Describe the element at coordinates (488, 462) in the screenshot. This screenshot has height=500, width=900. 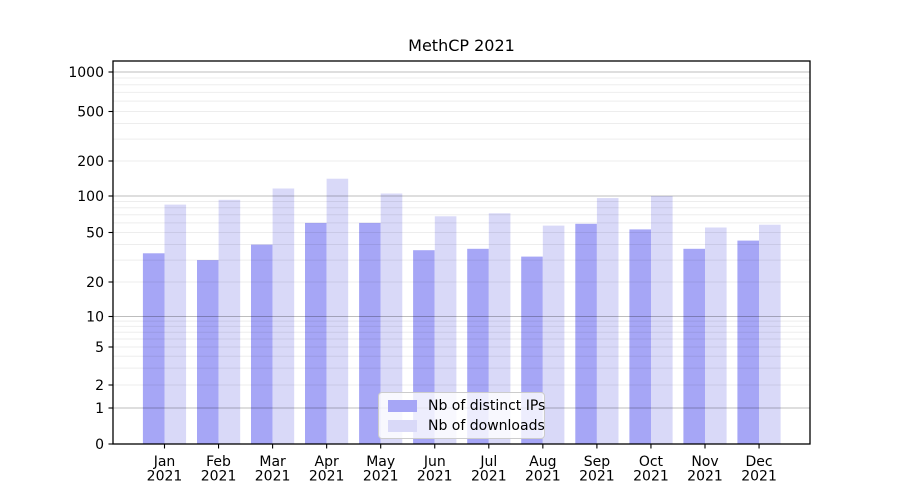
I see `x-tick-label-month: Jul` at that location.